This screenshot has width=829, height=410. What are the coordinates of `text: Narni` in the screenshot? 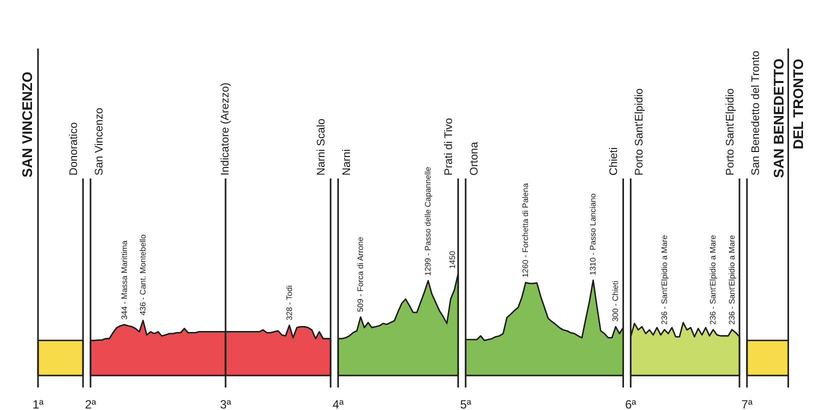 It's located at (347, 162).